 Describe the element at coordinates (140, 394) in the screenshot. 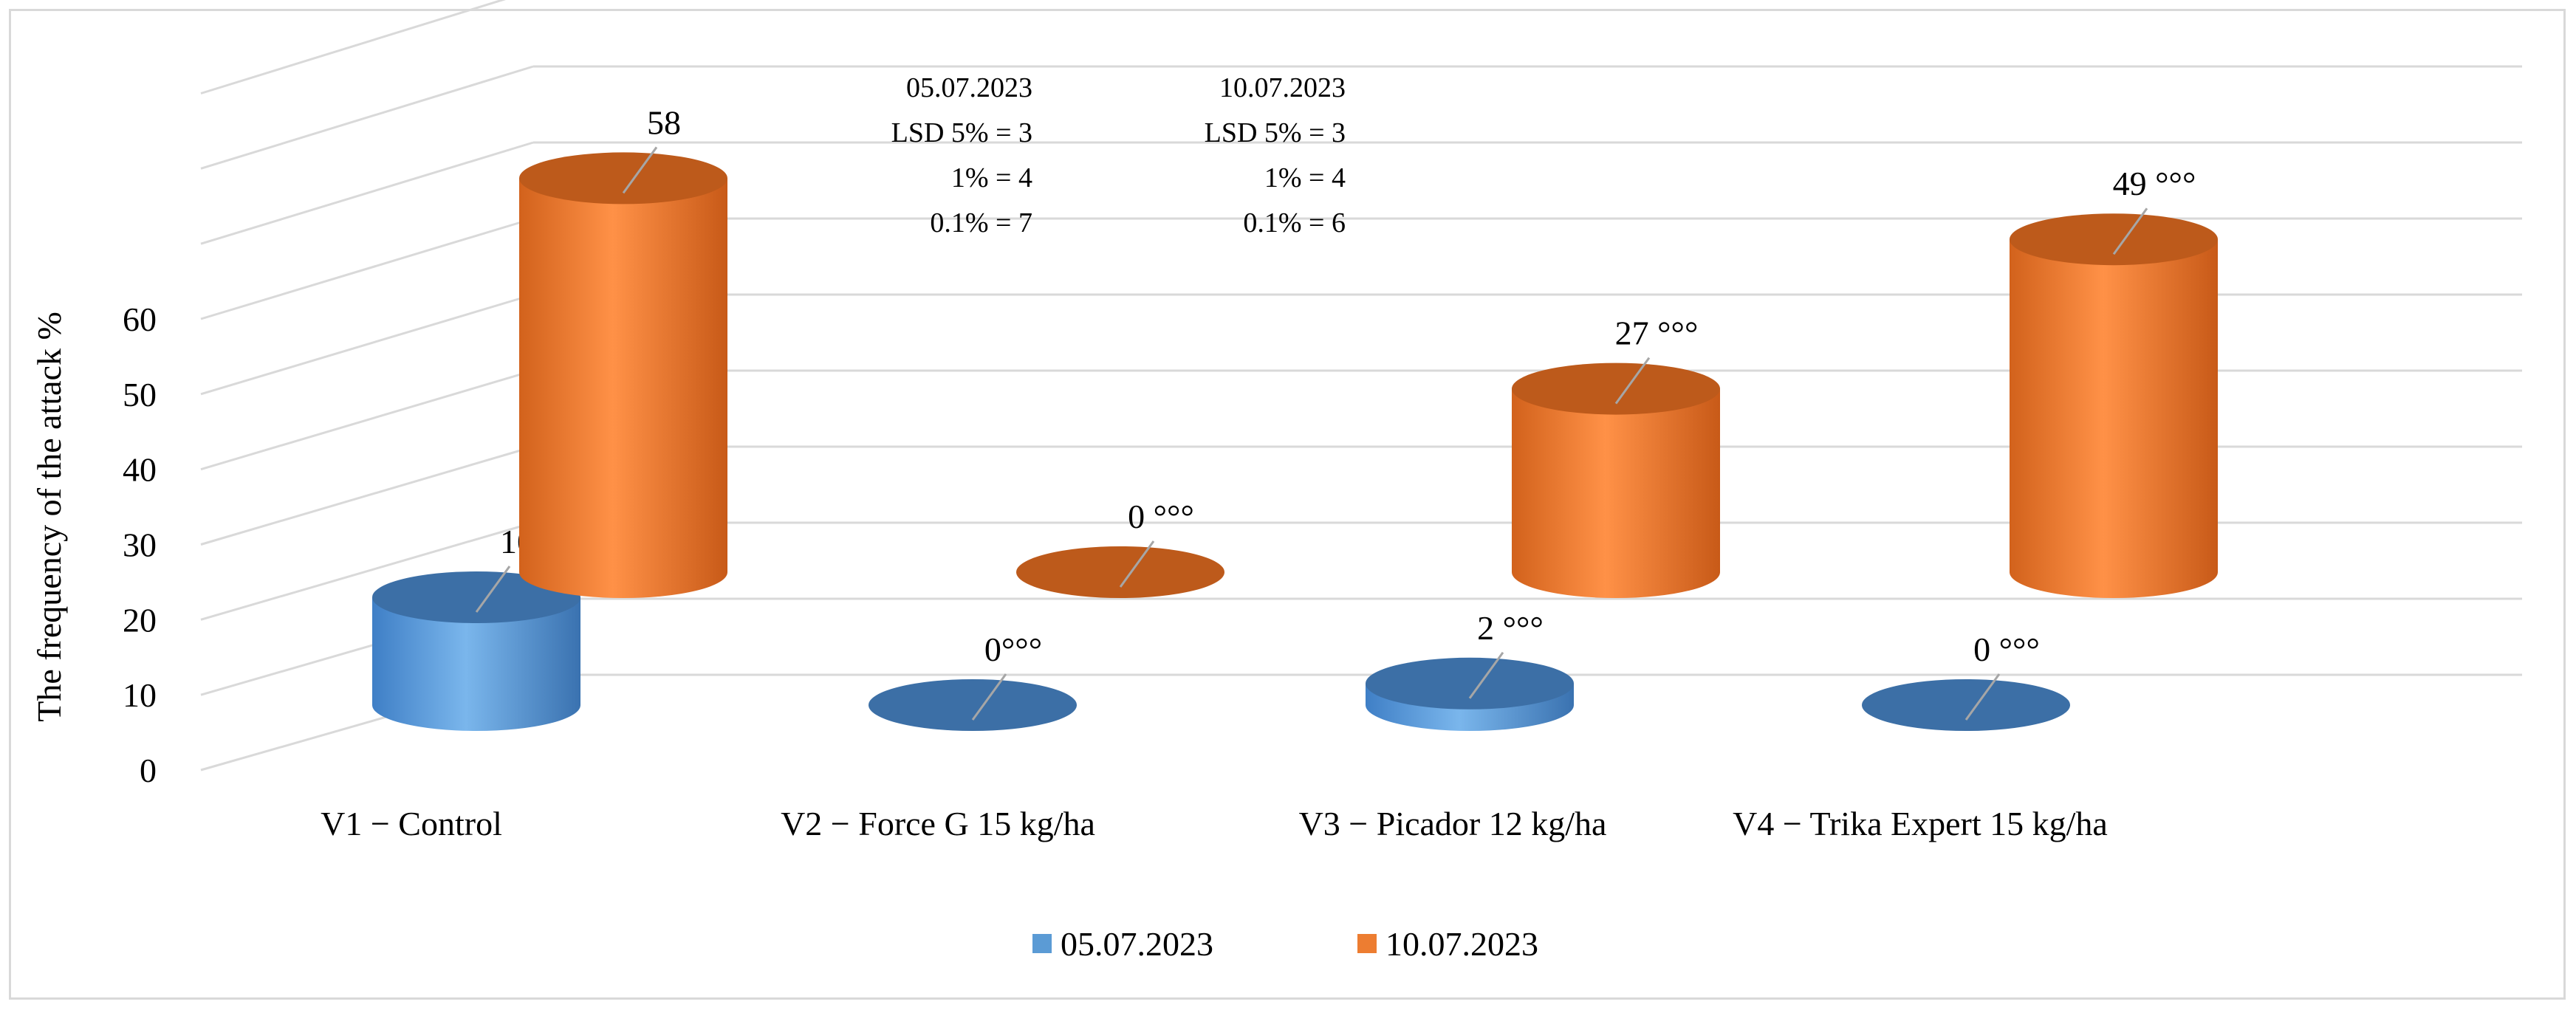

I see `y-tick-label: 50` at that location.